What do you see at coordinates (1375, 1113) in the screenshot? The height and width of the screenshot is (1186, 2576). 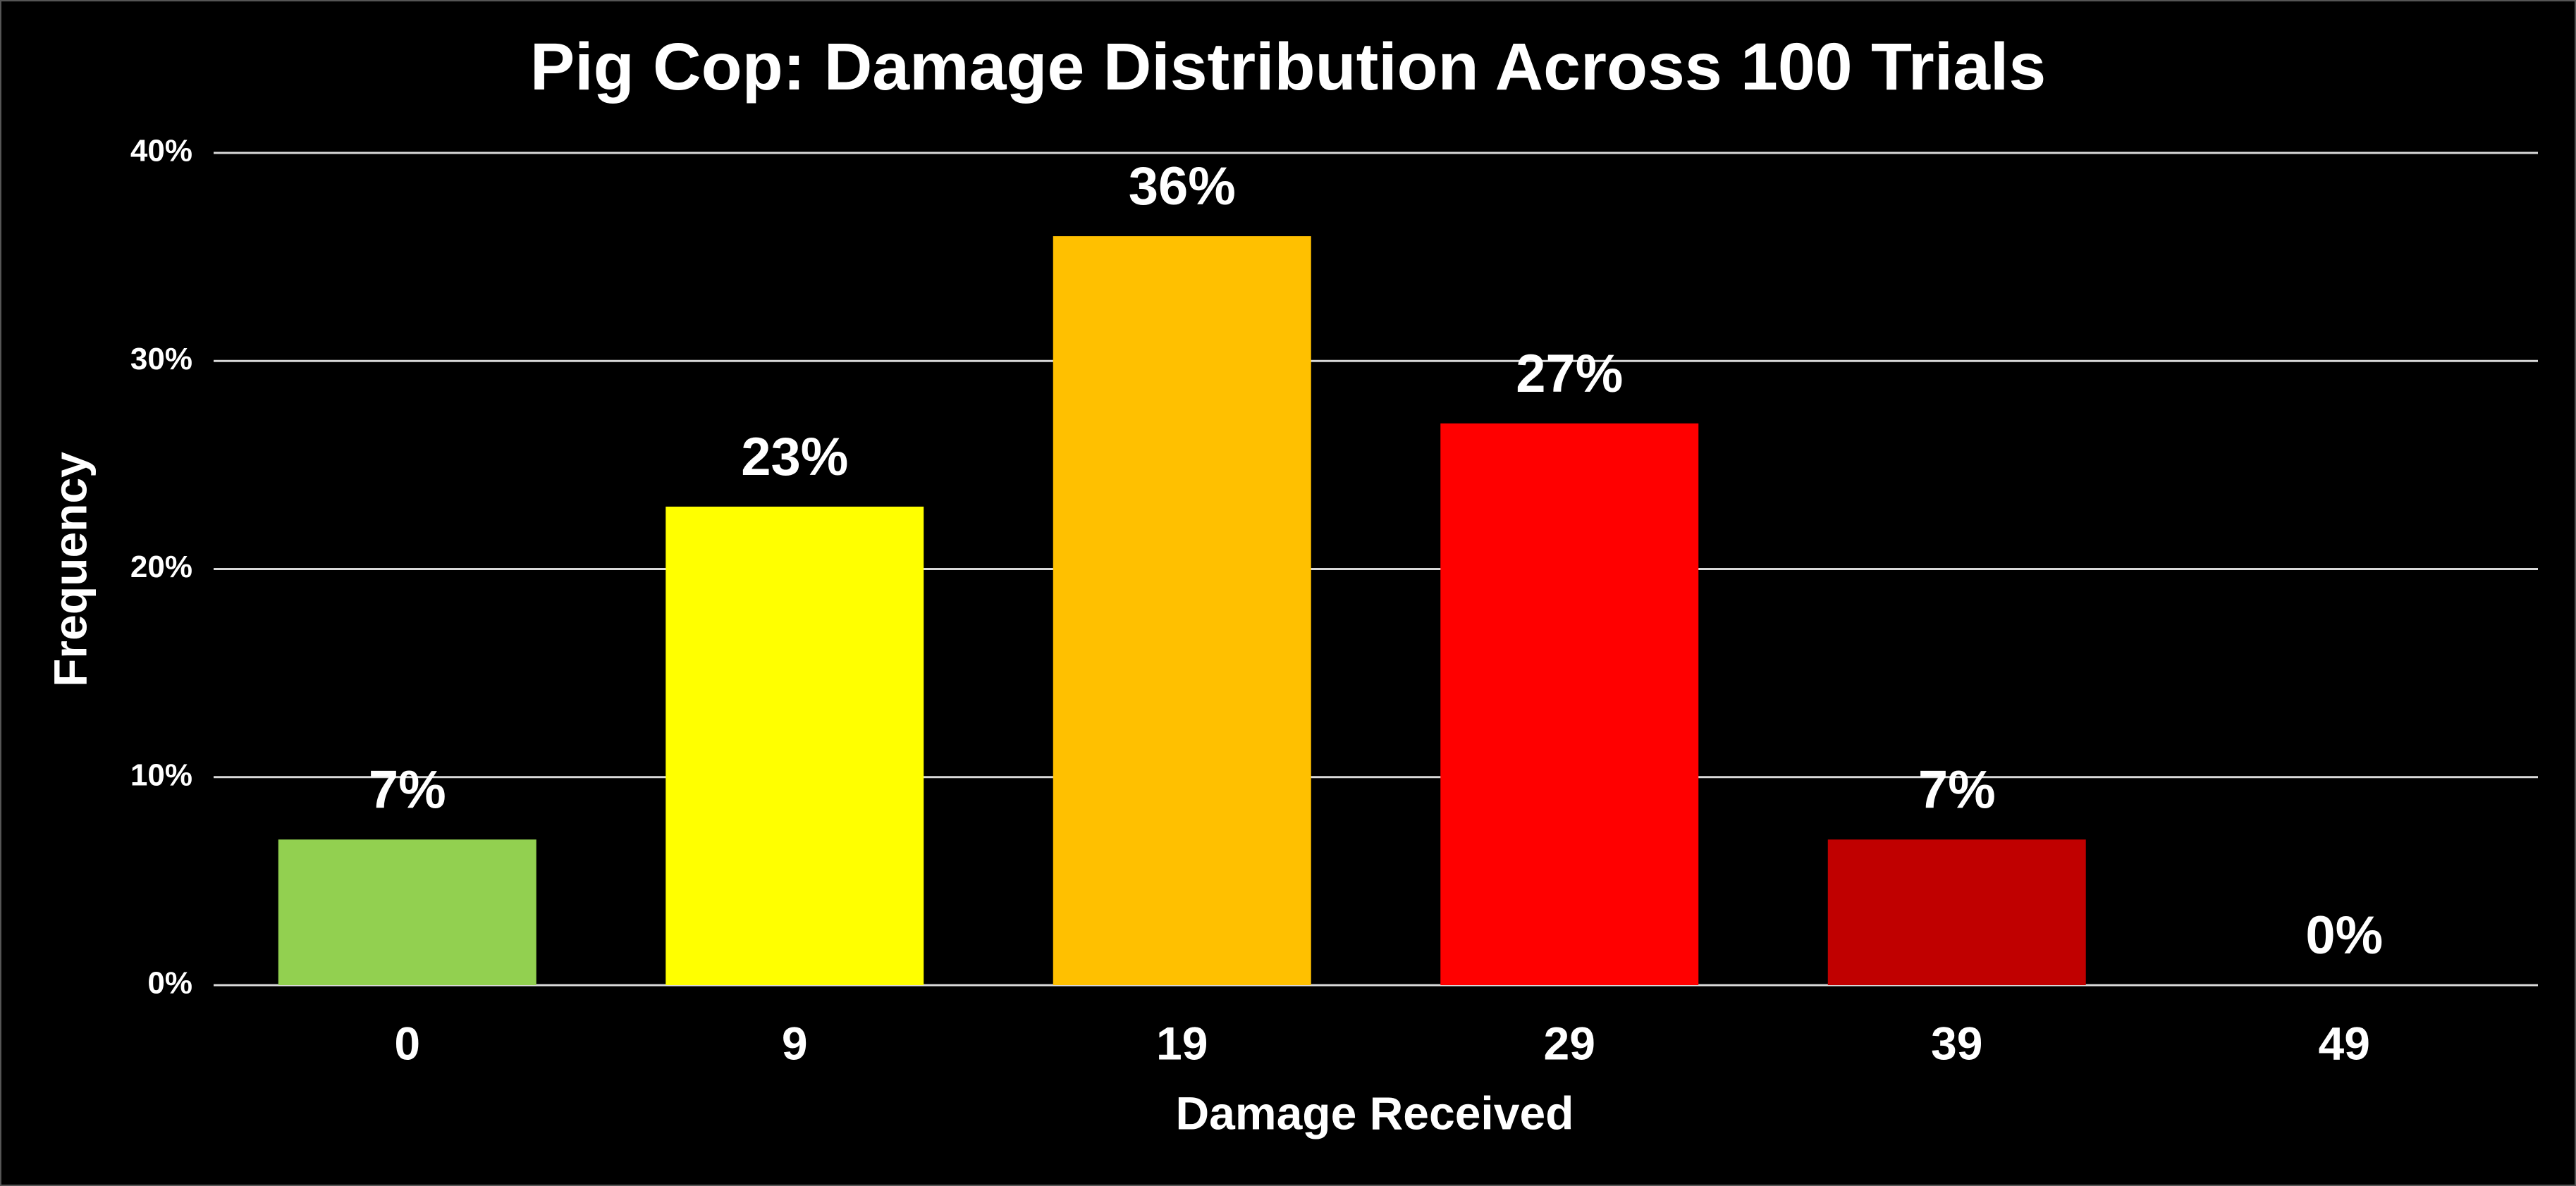 I see `x-axis-title: Damage Received` at bounding box center [1375, 1113].